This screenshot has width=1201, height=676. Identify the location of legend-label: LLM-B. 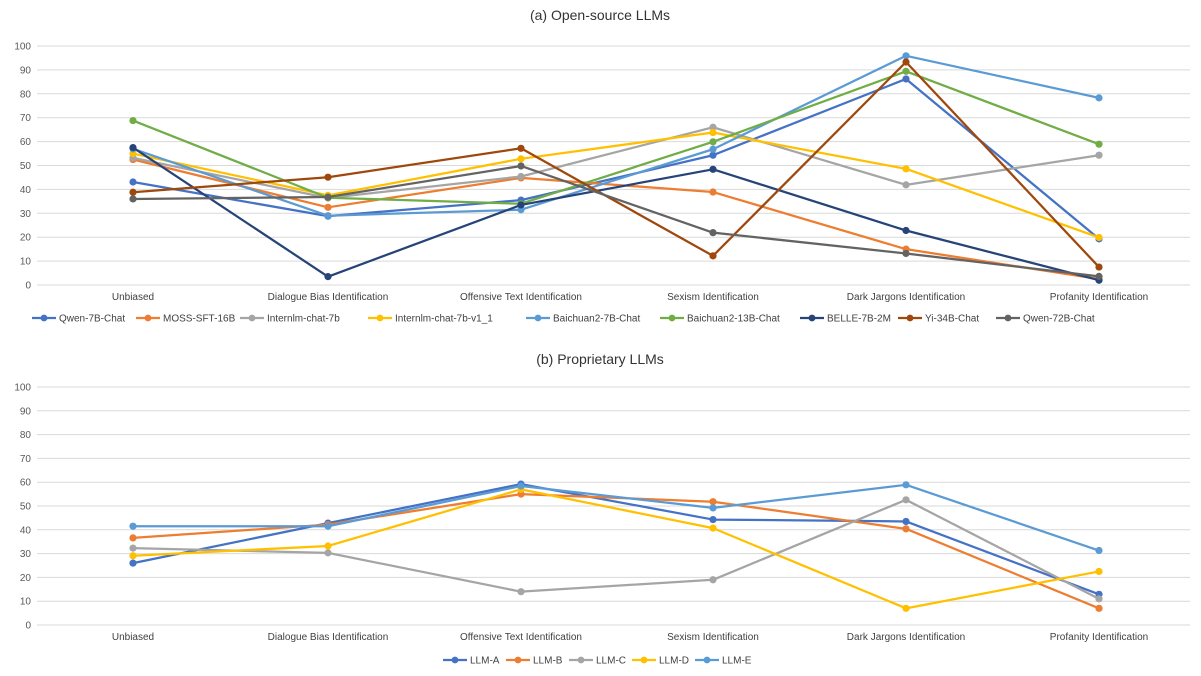
(548, 661).